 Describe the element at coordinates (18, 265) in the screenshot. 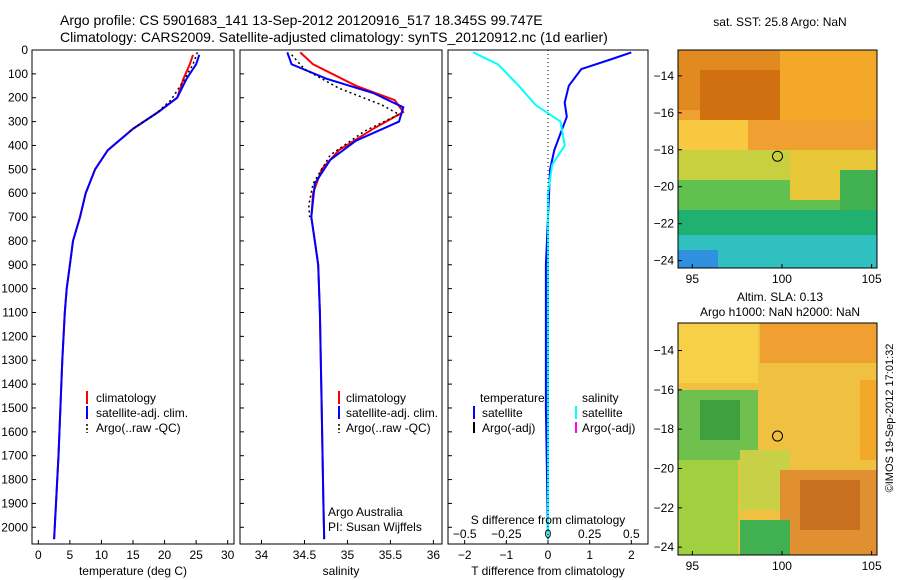

I see `depth-tick-label: 900` at that location.